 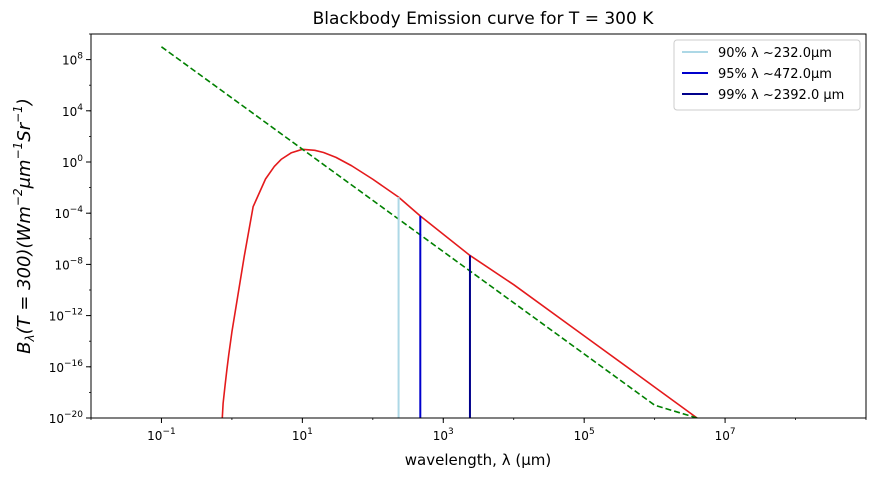 I want to click on y-label-units-close: ), so click(x=24, y=102).